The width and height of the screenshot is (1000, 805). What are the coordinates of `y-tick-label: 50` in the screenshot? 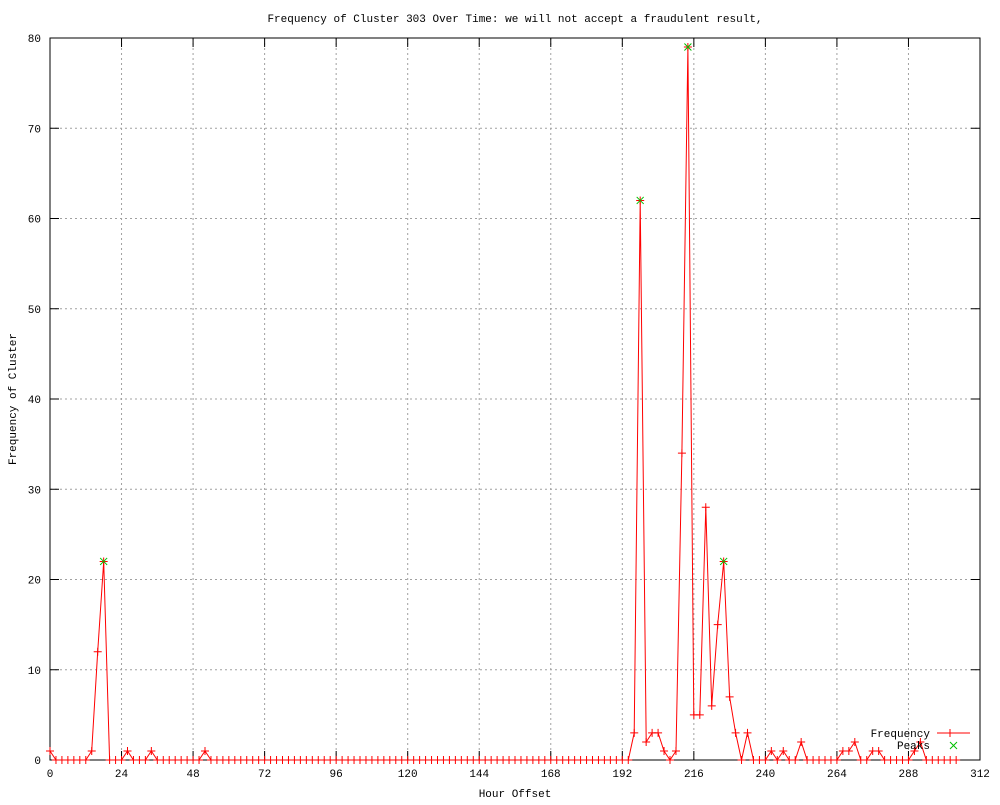 It's located at (34, 311).